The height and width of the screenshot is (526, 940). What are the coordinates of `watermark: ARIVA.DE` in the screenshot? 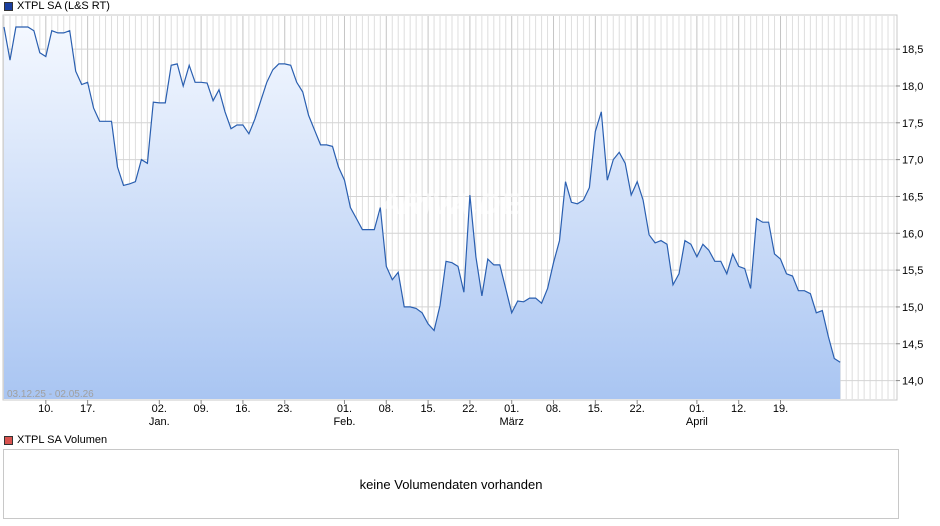 It's located at (449, 204).